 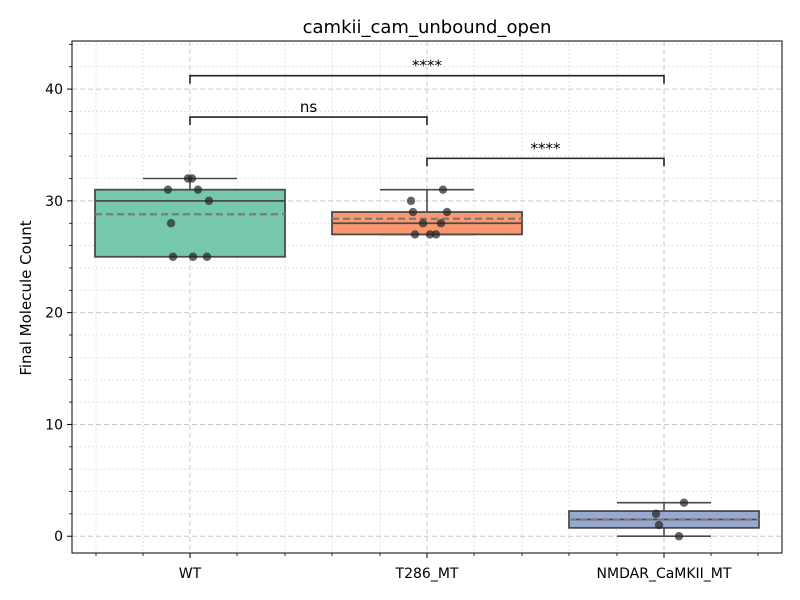 What do you see at coordinates (54, 90) in the screenshot?
I see `y-tick-label: 40` at bounding box center [54, 90].